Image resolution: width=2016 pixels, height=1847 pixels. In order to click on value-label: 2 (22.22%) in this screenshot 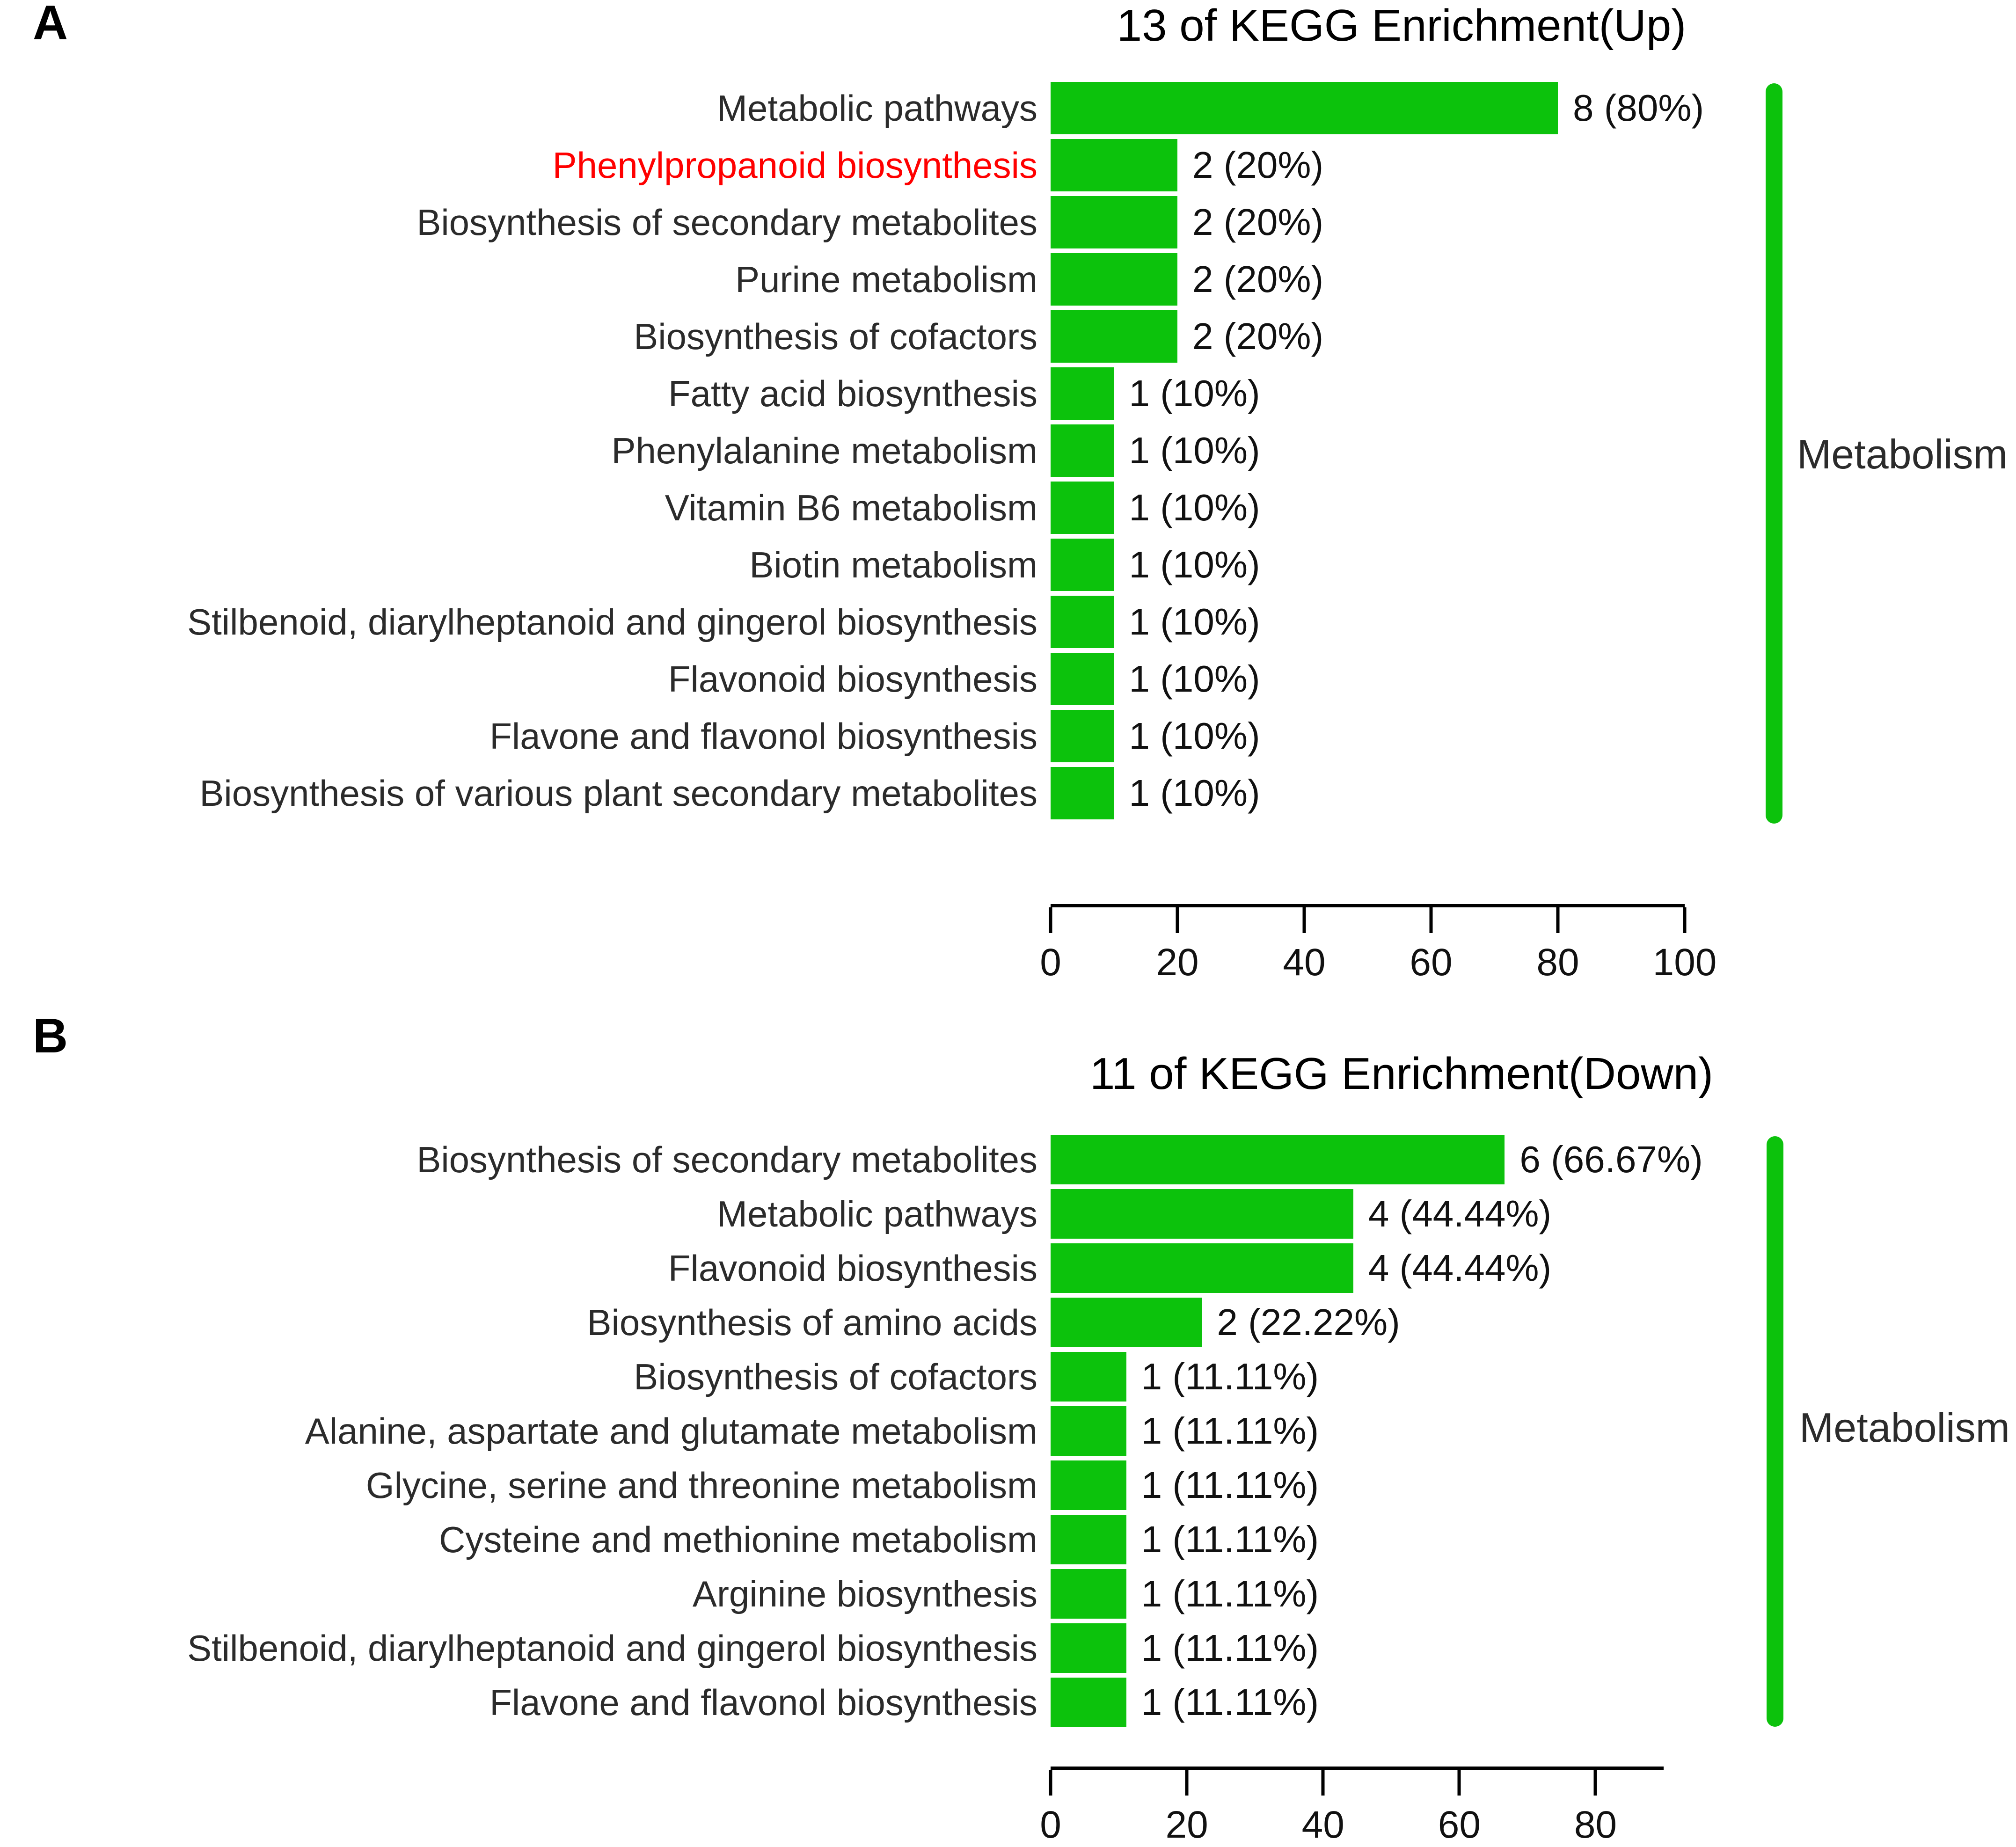, I will do `click(1308, 1322)`.